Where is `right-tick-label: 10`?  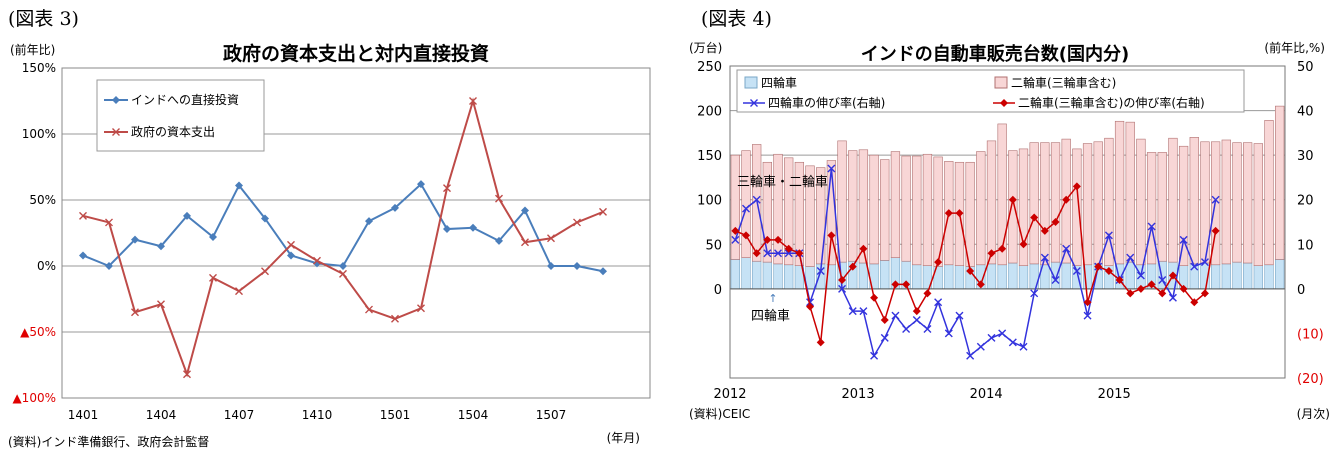 right-tick-label: 10 is located at coordinates (1305, 245).